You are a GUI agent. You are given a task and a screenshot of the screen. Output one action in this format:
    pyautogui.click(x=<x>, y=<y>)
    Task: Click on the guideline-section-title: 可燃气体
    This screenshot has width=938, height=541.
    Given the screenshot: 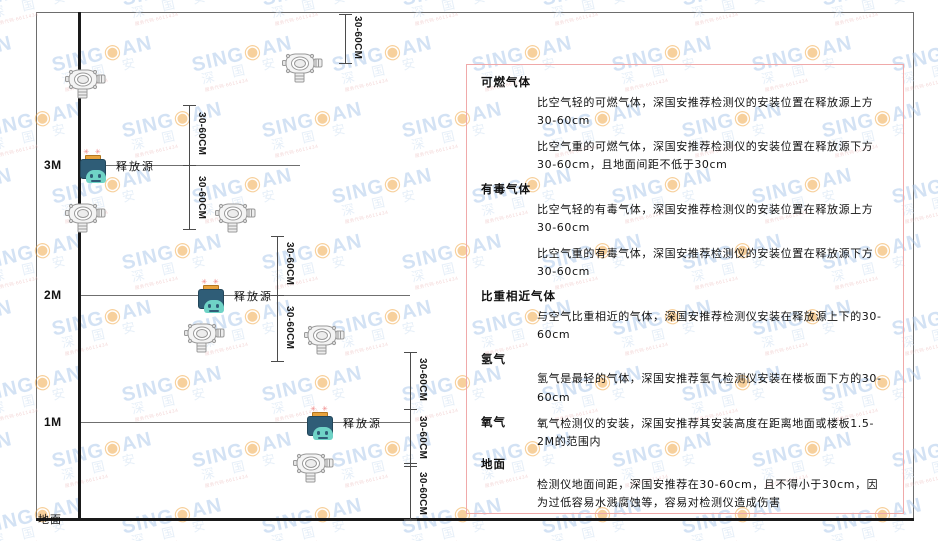 What is the action you would take?
    pyautogui.click(x=506, y=82)
    